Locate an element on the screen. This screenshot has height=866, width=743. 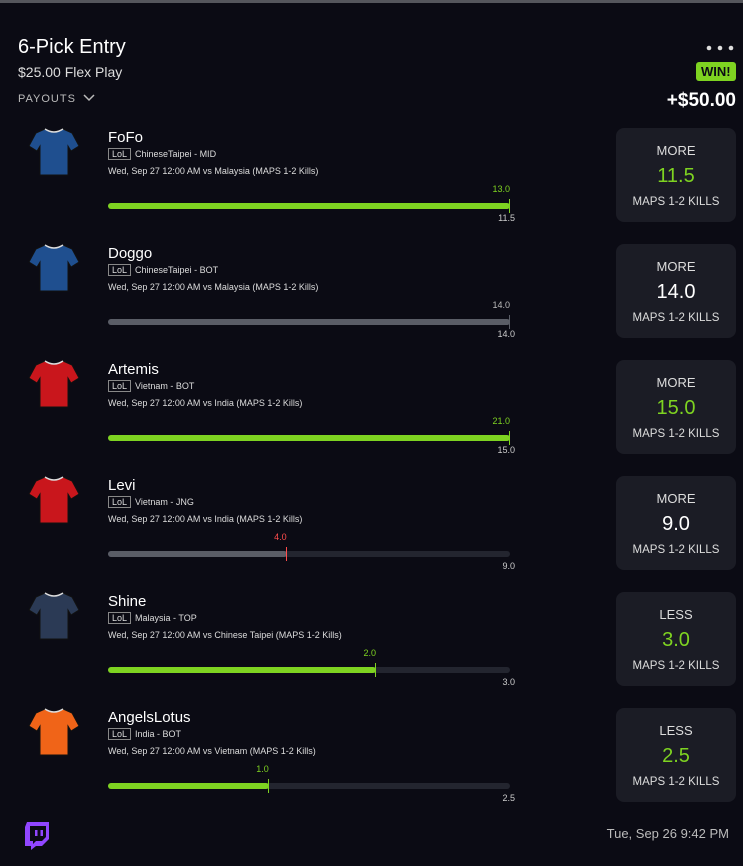
line-value: 11.5 is located at coordinates (506, 218).